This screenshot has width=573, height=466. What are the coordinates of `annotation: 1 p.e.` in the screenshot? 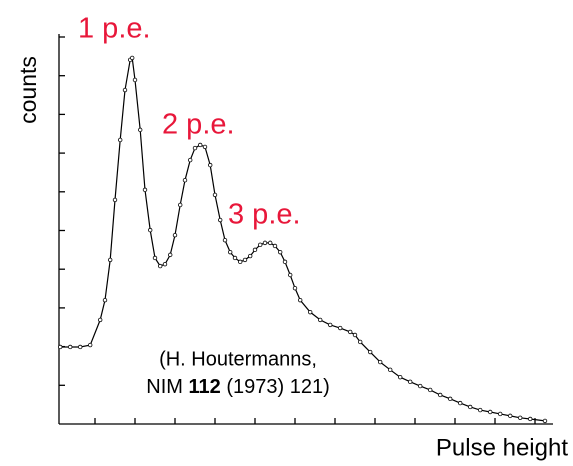 It's located at (114, 29).